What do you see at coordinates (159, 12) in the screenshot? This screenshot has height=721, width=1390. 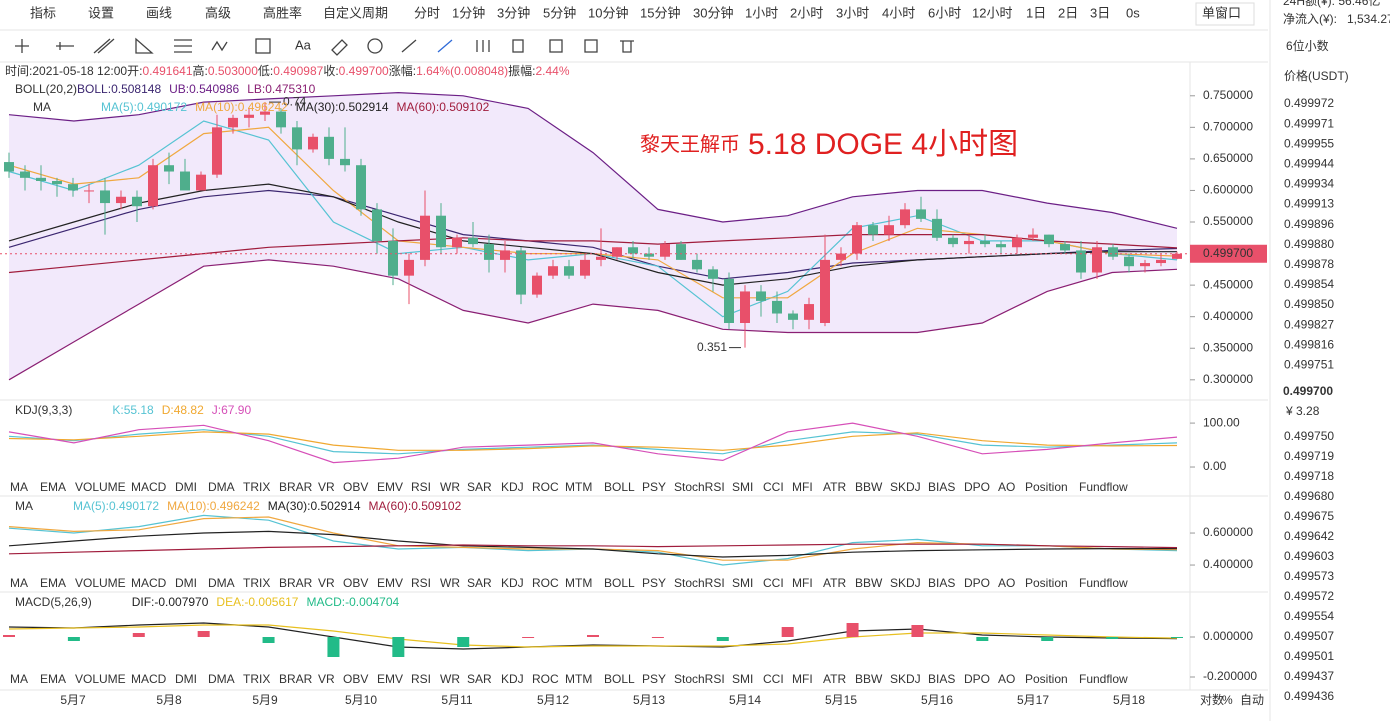 I see `toolbar-item: 画线` at bounding box center [159, 12].